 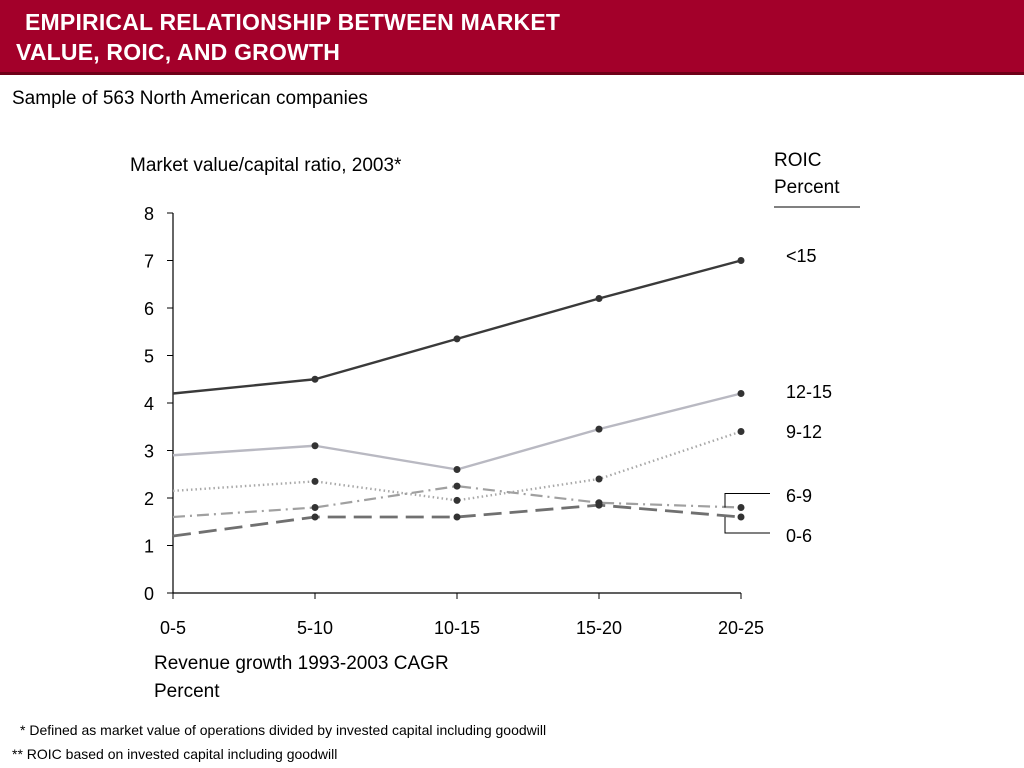 I want to click on y-tick-label: 4, so click(x=149, y=404).